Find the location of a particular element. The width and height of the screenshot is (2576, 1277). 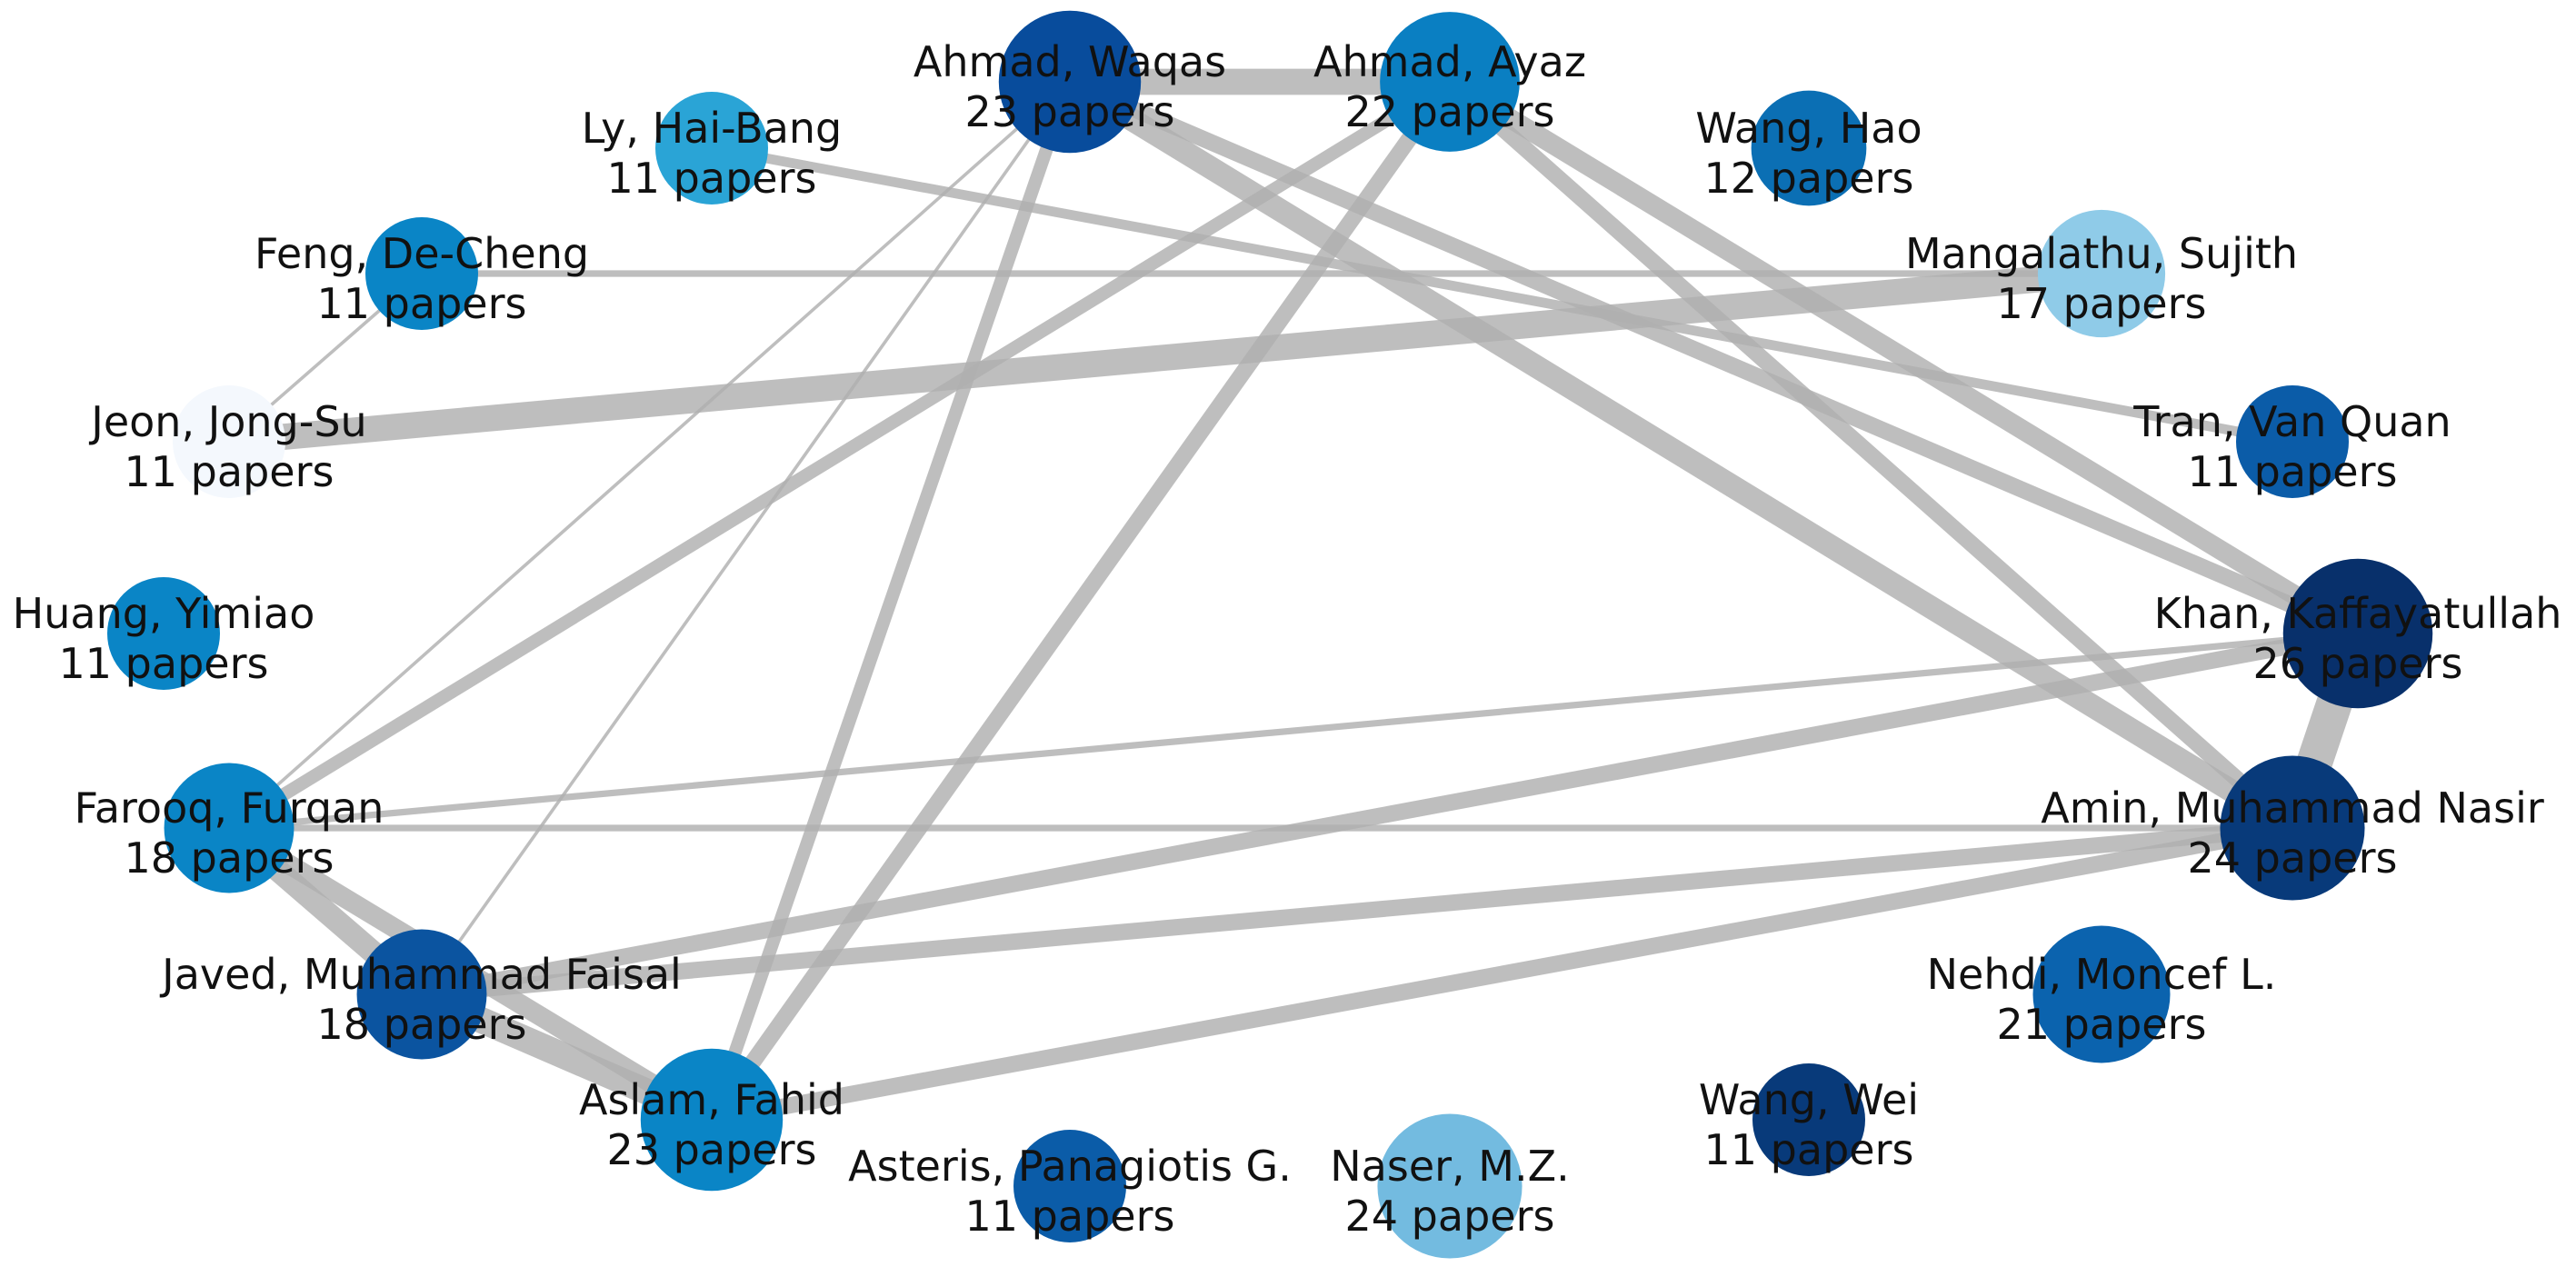

edge-amin_muhammad_nasir-javed_muhammad_faisal is located at coordinates (1357, 911).